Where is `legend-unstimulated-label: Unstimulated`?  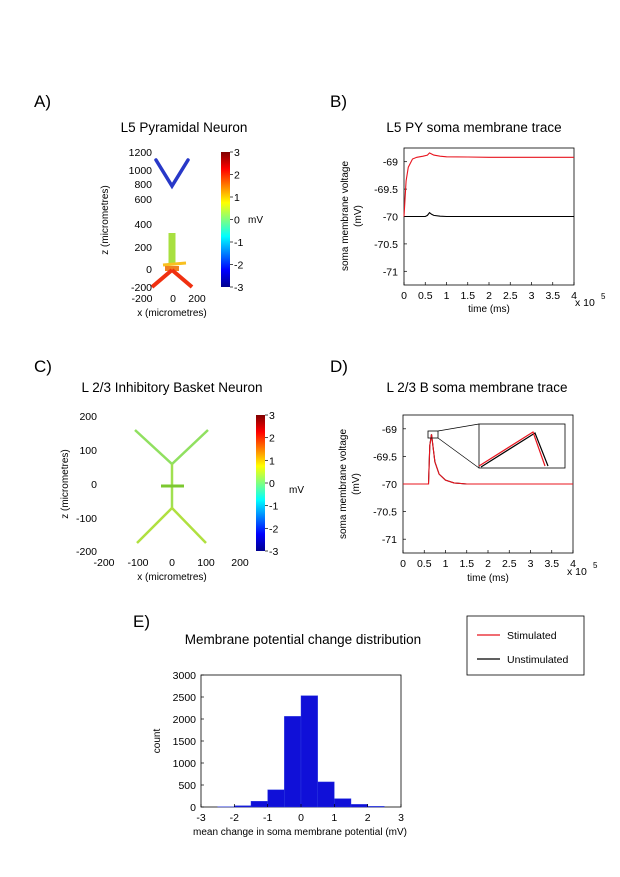
legend-unstimulated-label: Unstimulated is located at coordinates (537, 660).